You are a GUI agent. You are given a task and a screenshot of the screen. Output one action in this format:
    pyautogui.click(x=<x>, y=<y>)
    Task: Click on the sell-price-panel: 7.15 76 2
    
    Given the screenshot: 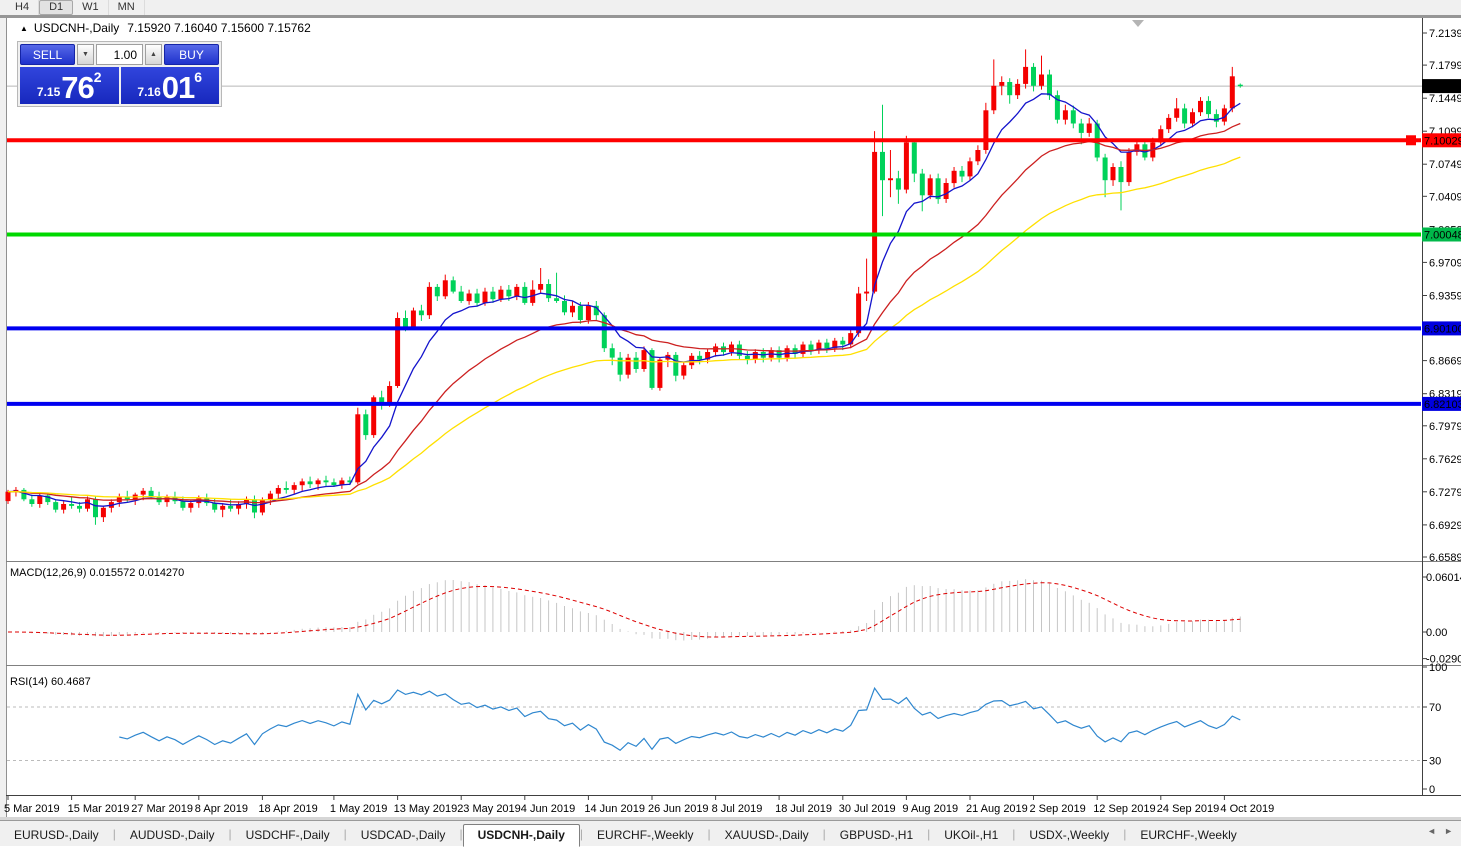 What is the action you would take?
    pyautogui.click(x=69, y=85)
    